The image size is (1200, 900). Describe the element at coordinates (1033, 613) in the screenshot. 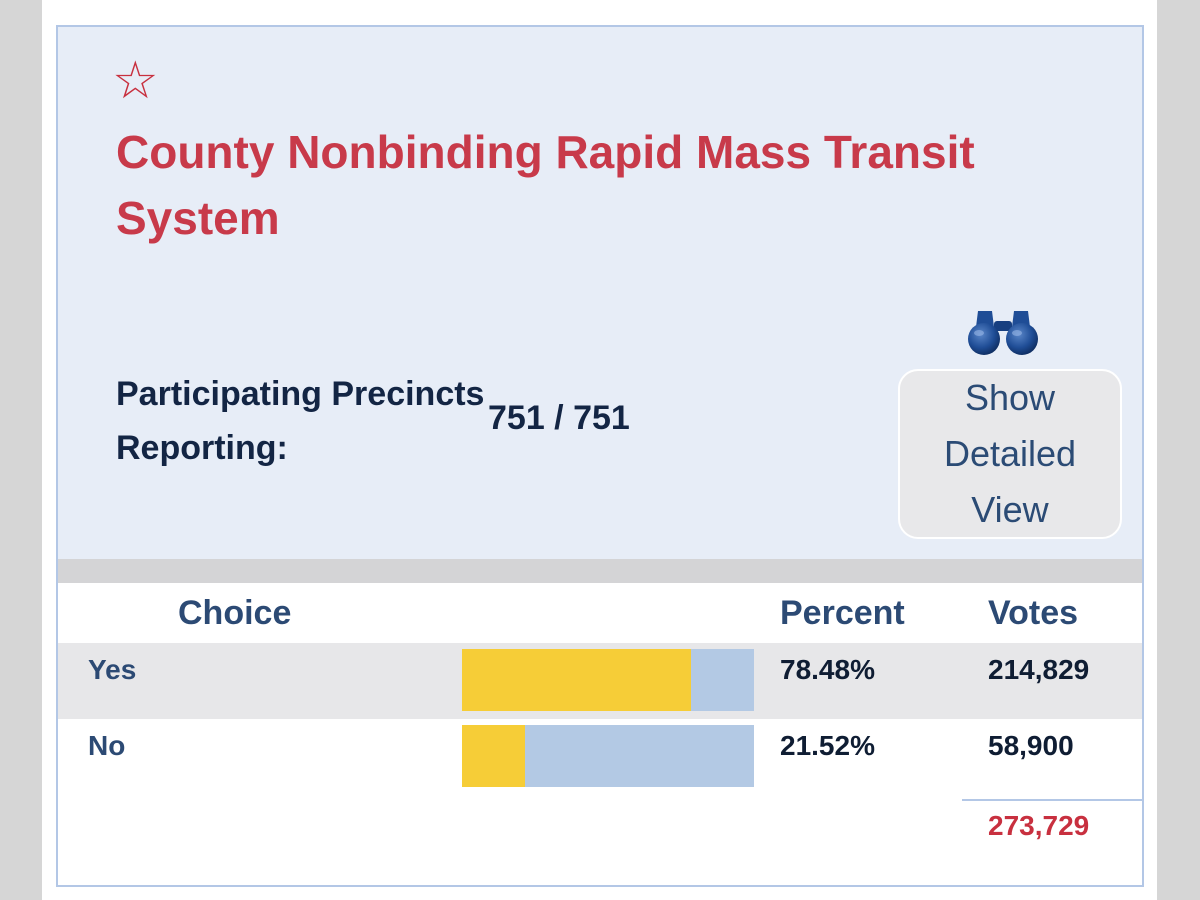

I see `column-header-votes: Votes` at that location.